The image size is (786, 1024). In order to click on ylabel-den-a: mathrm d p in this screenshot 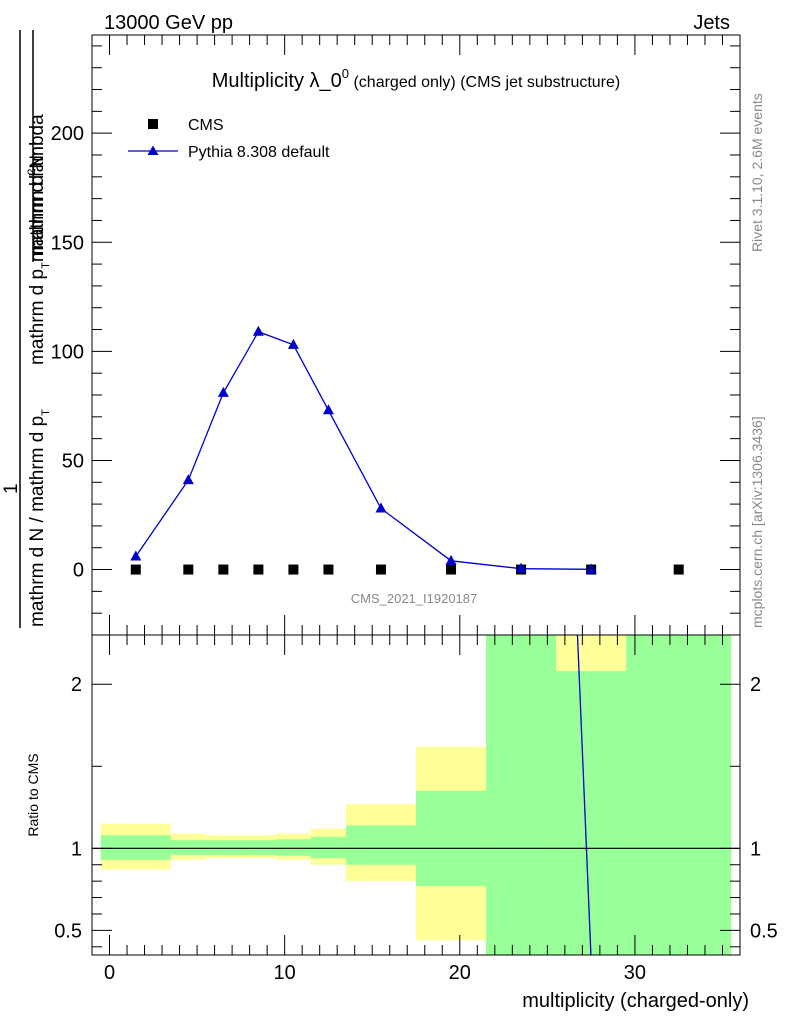, I will do `click(37, 317)`.